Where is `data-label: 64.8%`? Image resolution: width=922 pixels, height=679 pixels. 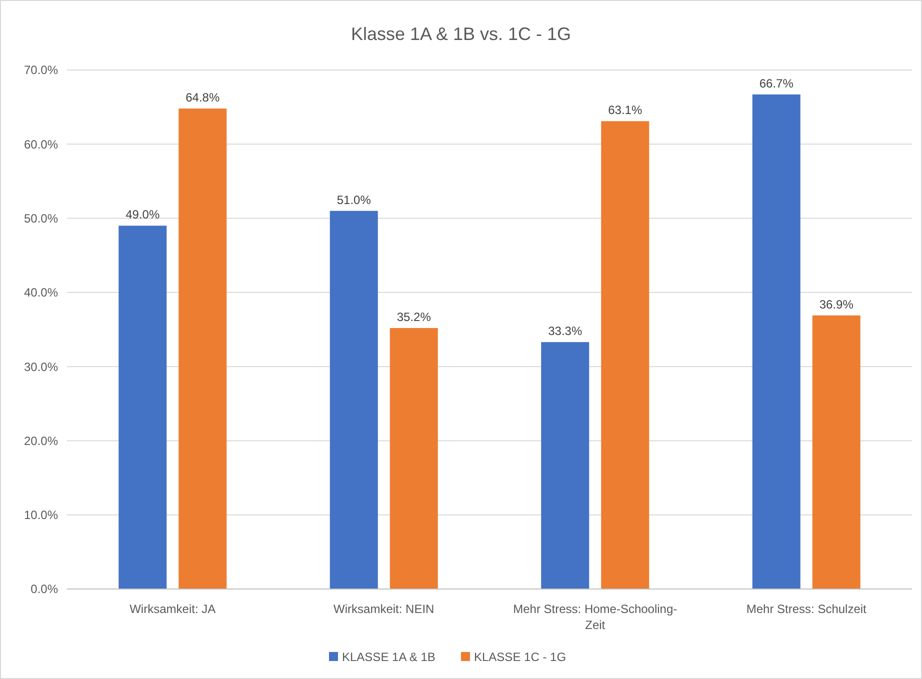
data-label: 64.8% is located at coordinates (203, 97).